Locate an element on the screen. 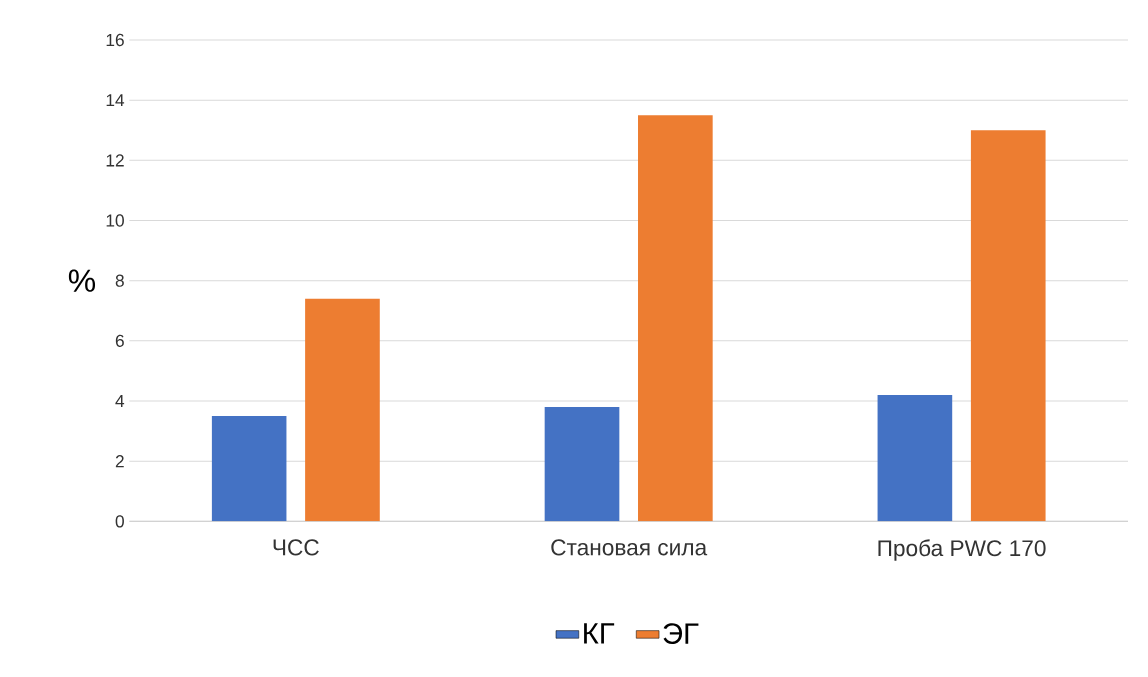 The width and height of the screenshot is (1148, 677). y-tick-label: 6 is located at coordinates (119, 340).